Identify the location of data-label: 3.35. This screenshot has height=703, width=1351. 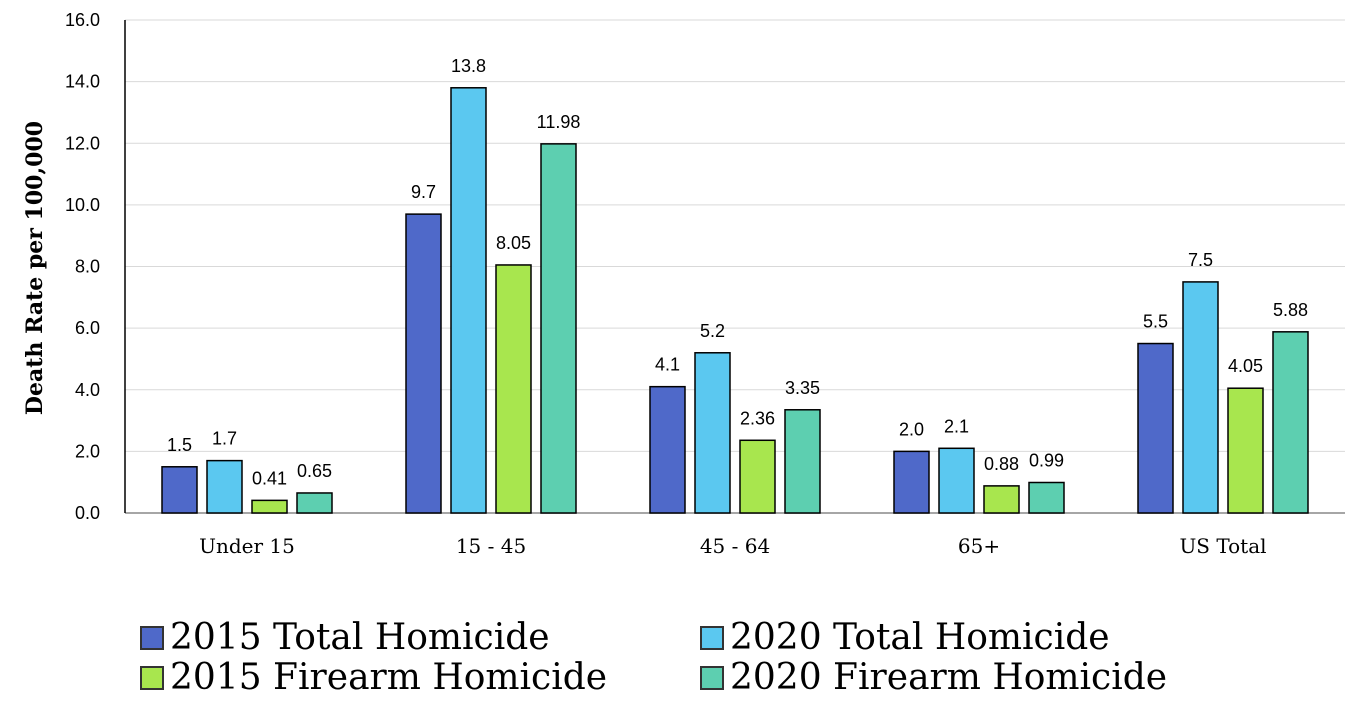
(802, 388).